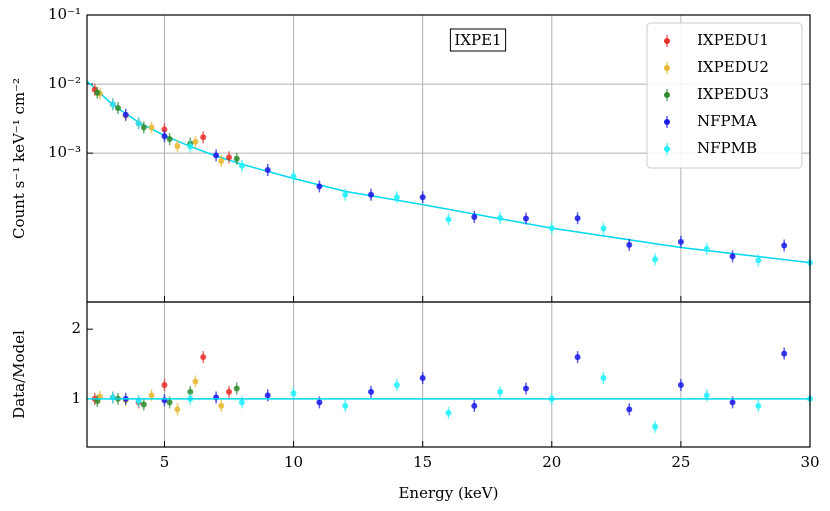 This screenshot has width=830, height=511. What do you see at coordinates (64, 152) in the screenshot?
I see `y-tick-label: 10⁻³` at bounding box center [64, 152].